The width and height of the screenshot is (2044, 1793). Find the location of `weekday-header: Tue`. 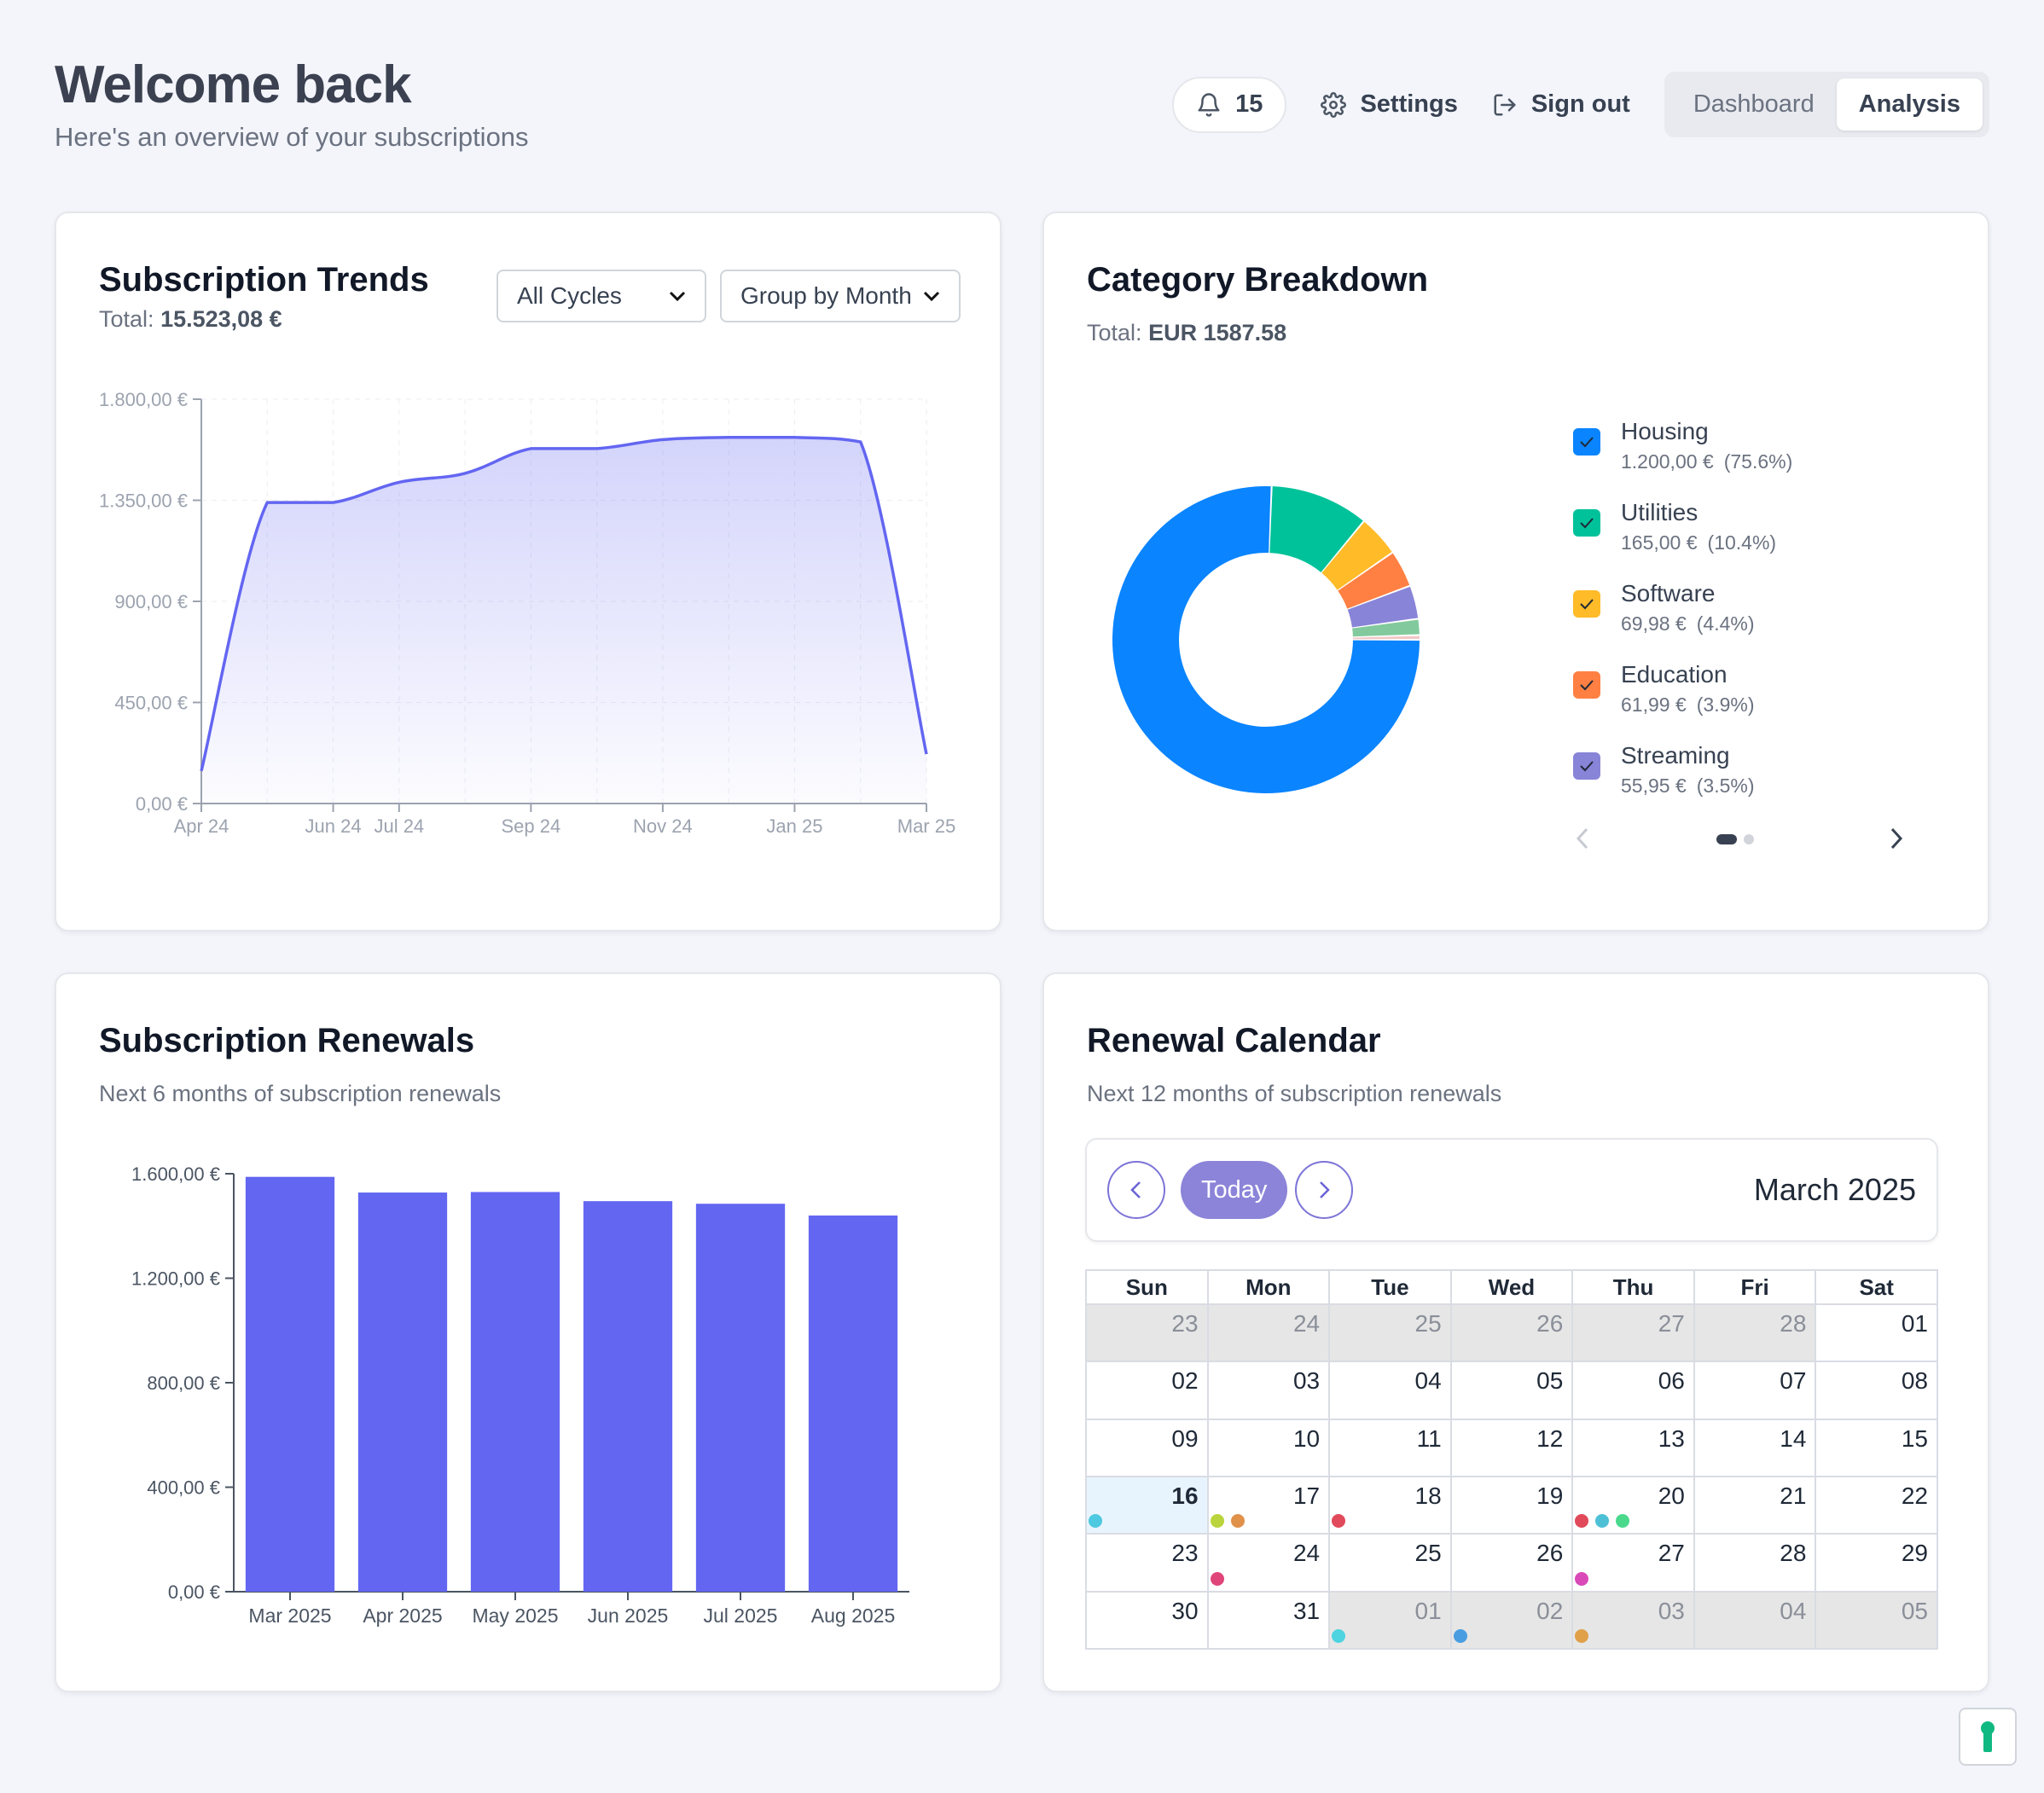

weekday-header: Tue is located at coordinates (1391, 1288).